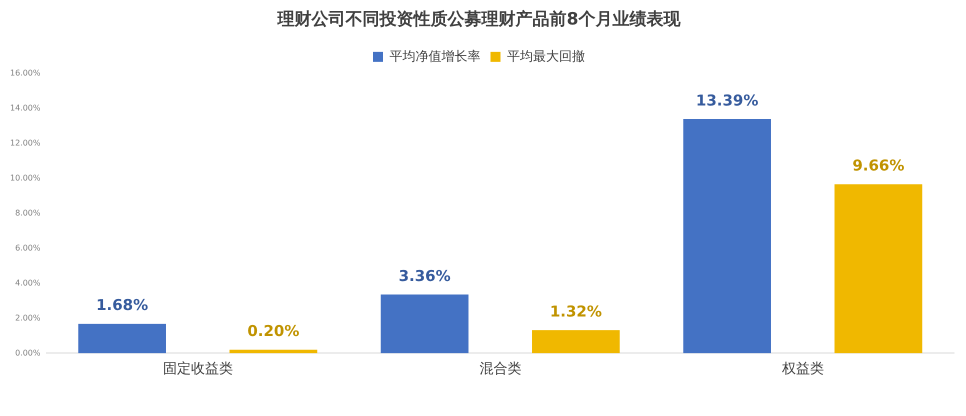  What do you see at coordinates (28, 317) in the screenshot?
I see `y-tick-label: 2.00%` at bounding box center [28, 317].